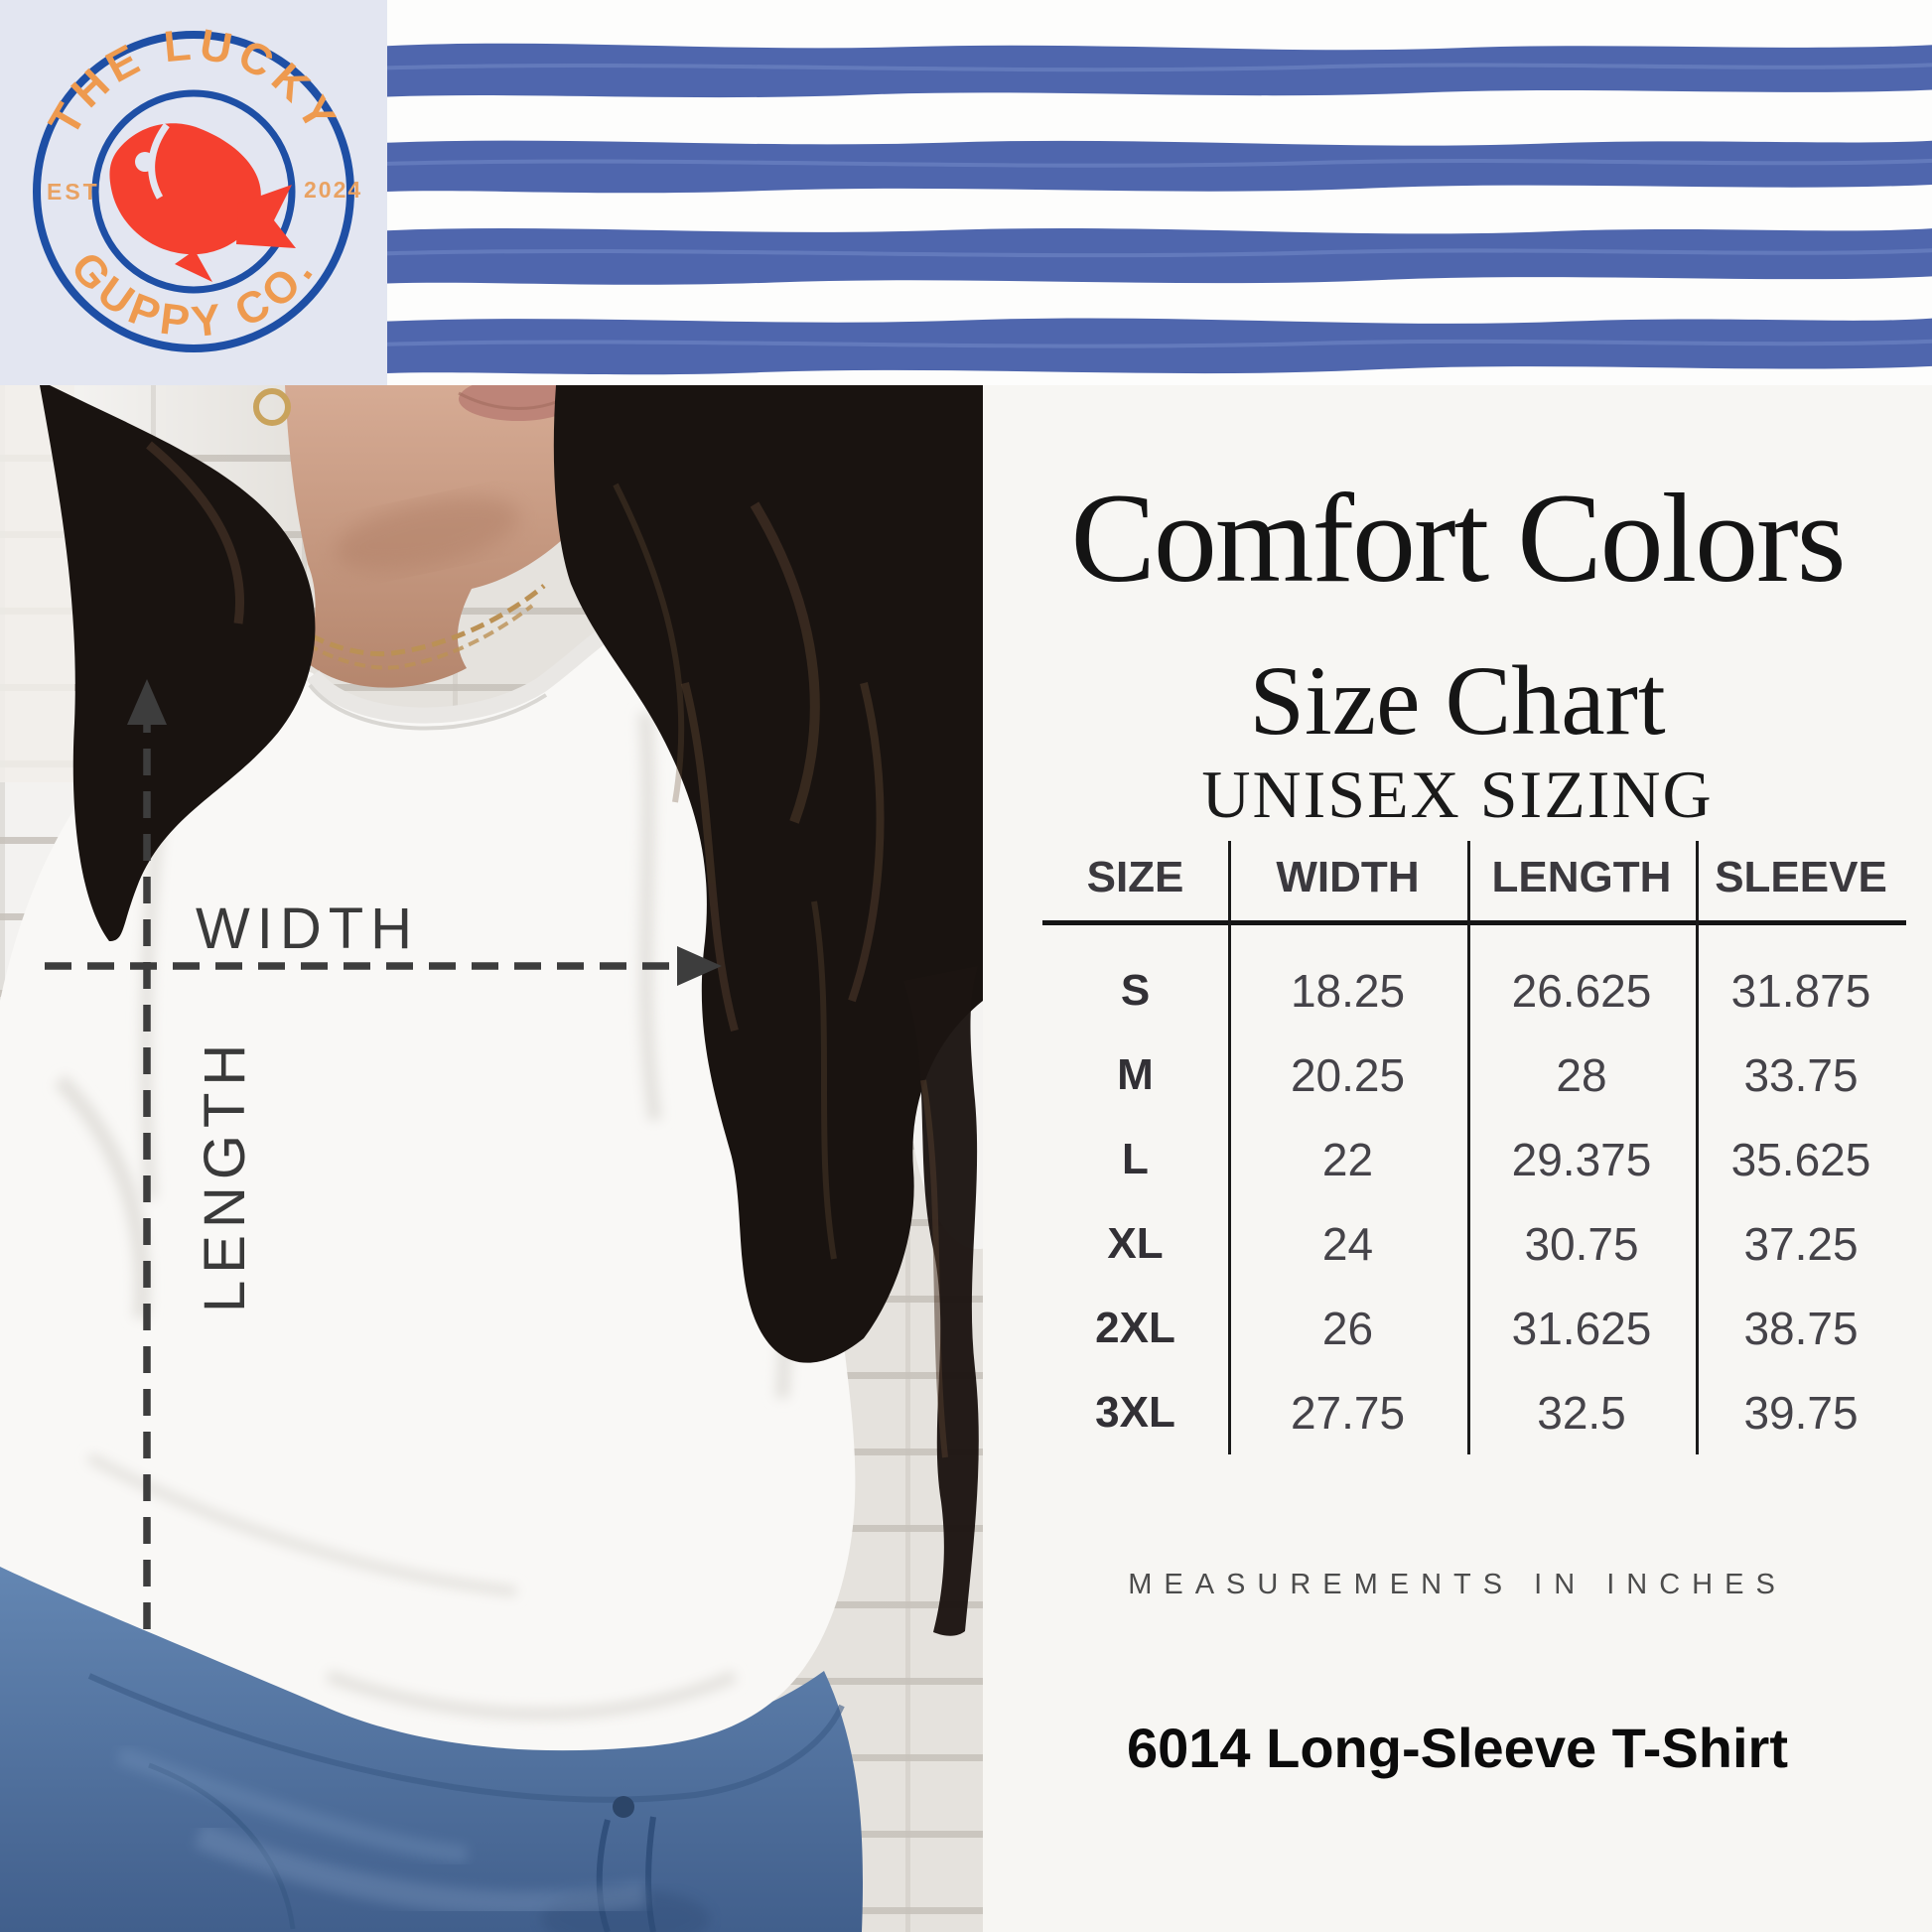  Describe the element at coordinates (1135, 990) in the screenshot. I see `size-cell: S` at that location.